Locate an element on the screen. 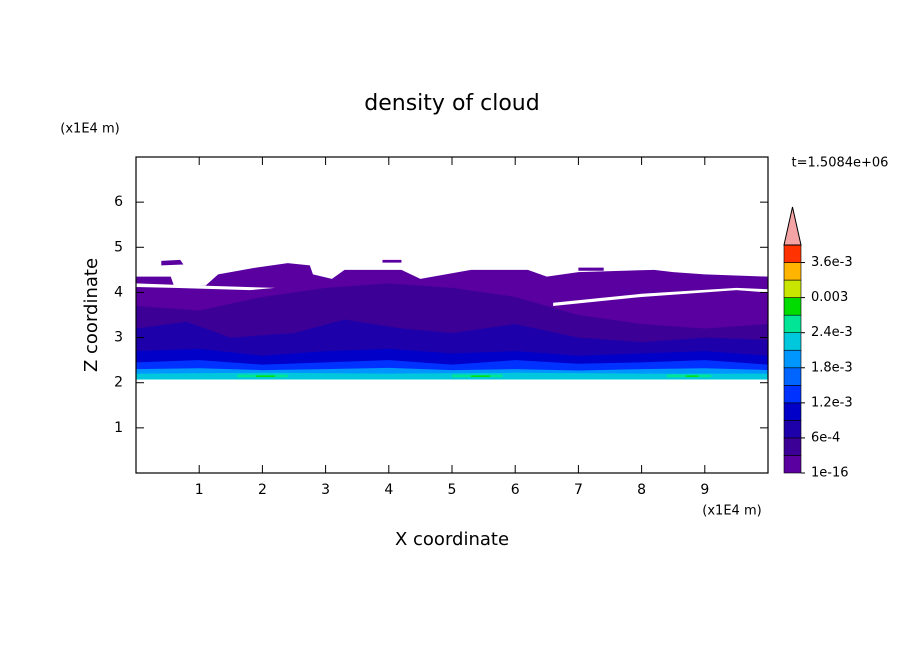 The width and height of the screenshot is (904, 654). colorbar-tick-label: 0.003 is located at coordinates (829, 297).